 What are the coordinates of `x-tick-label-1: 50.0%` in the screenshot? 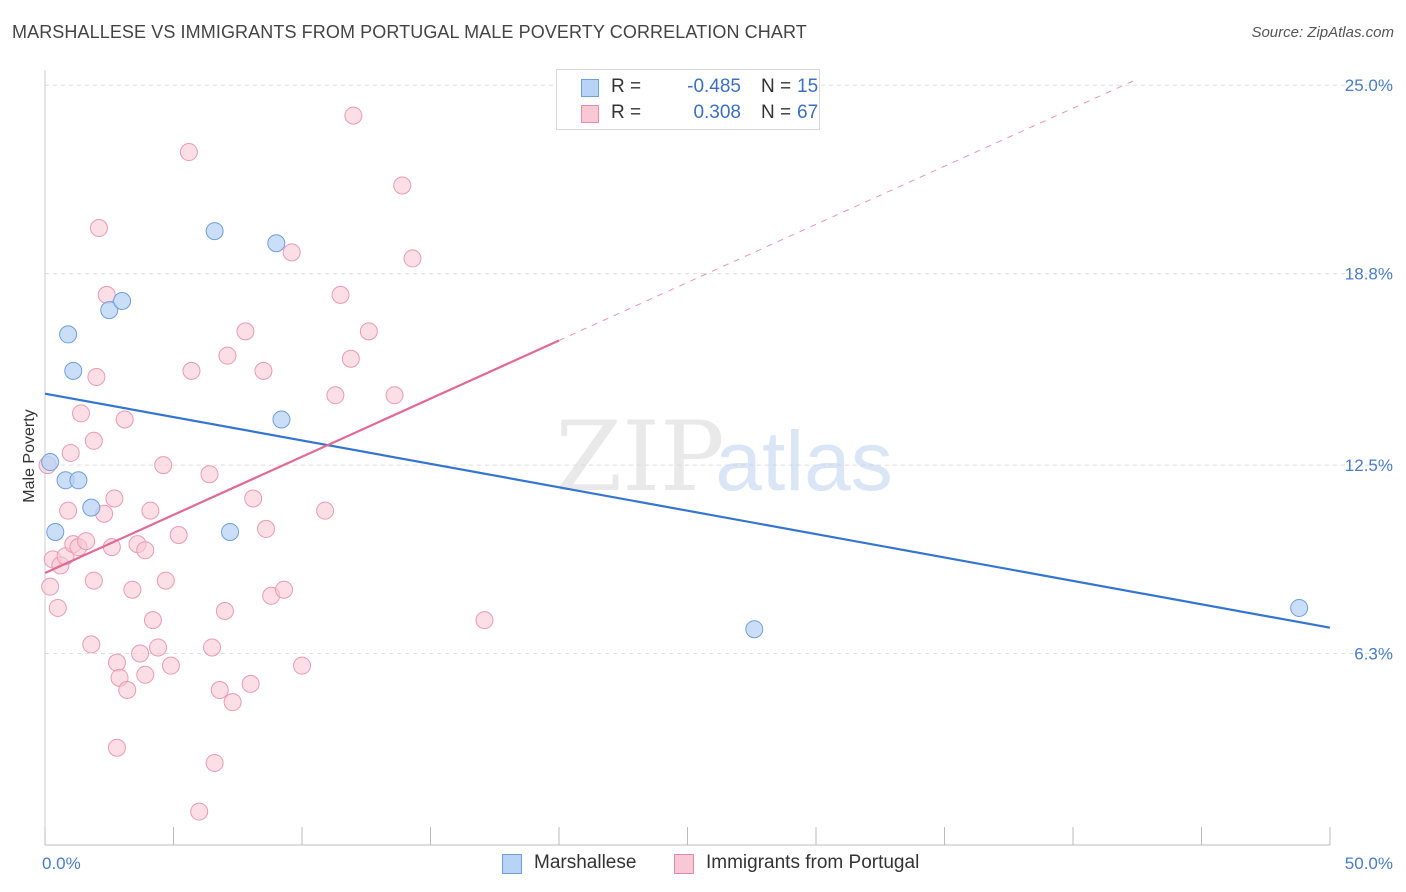 It's located at (1369, 863).